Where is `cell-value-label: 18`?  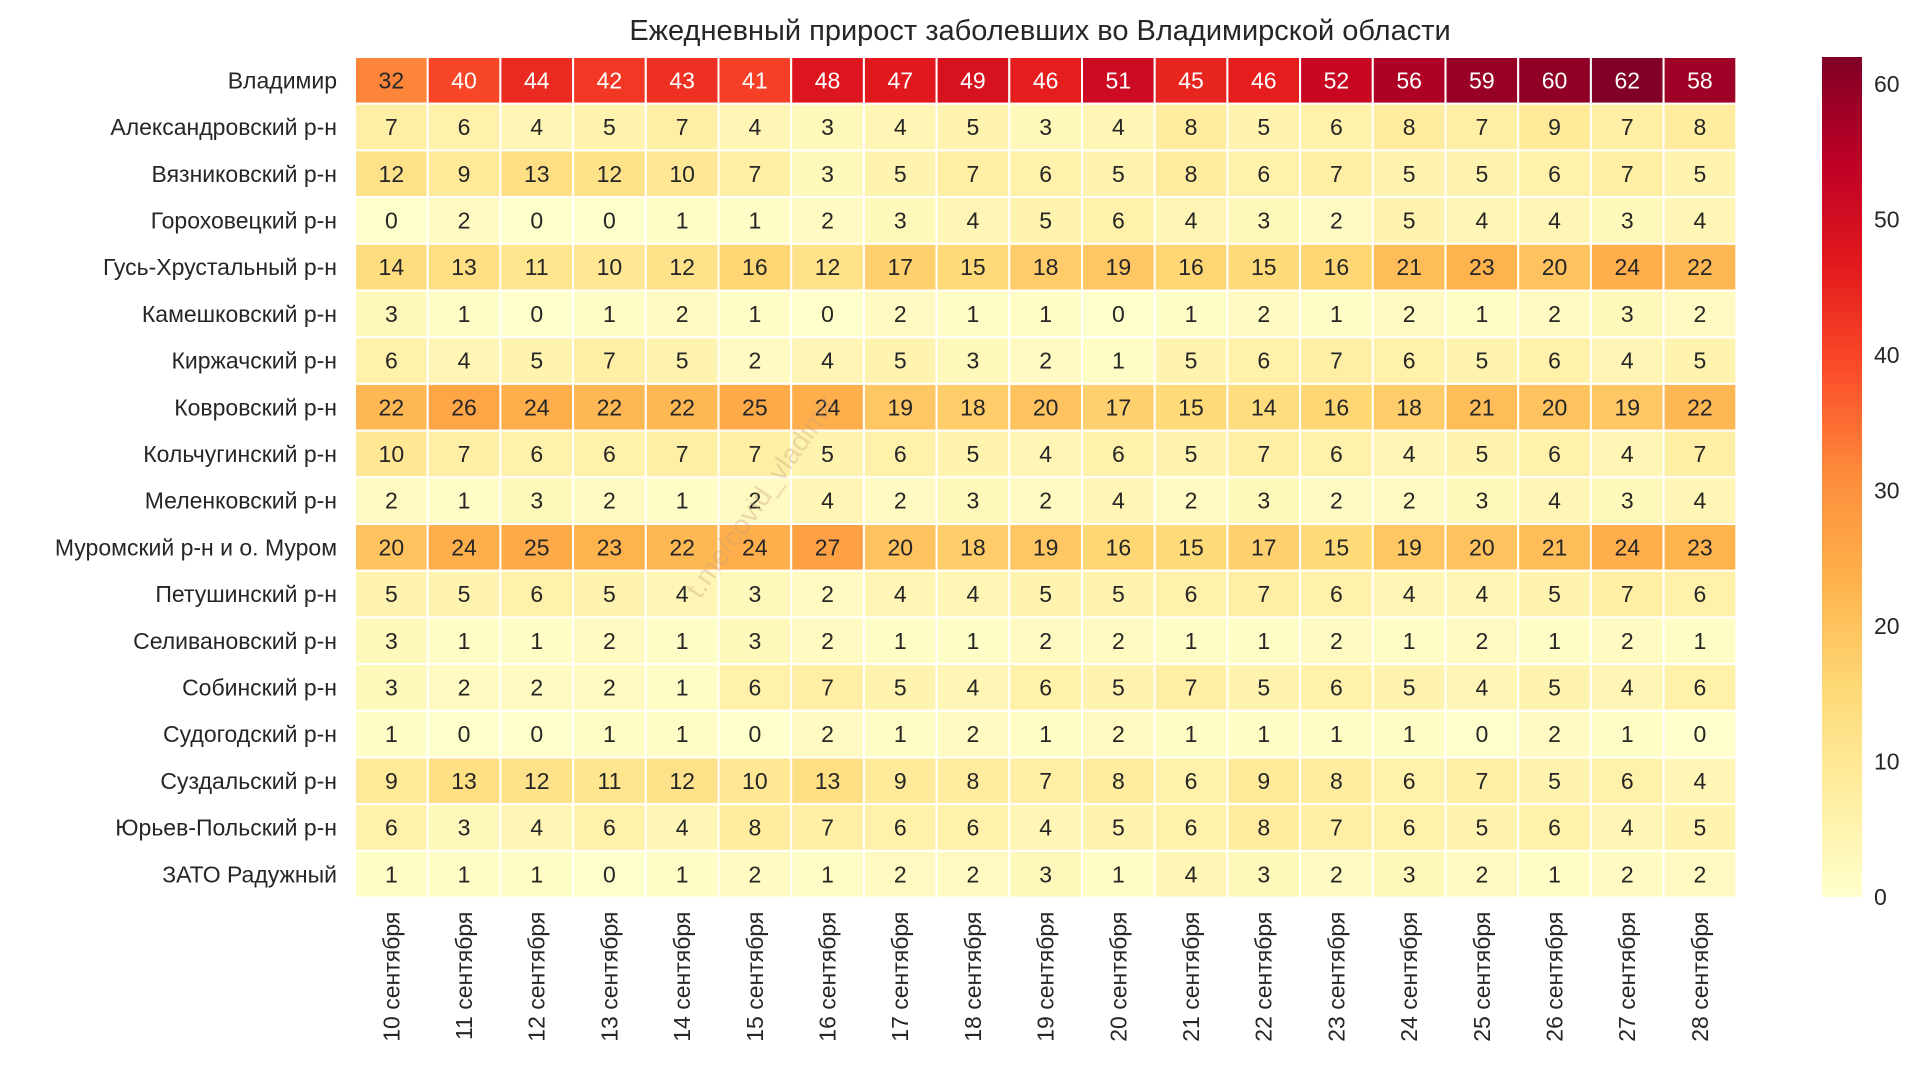 cell-value-label: 18 is located at coordinates (1409, 407).